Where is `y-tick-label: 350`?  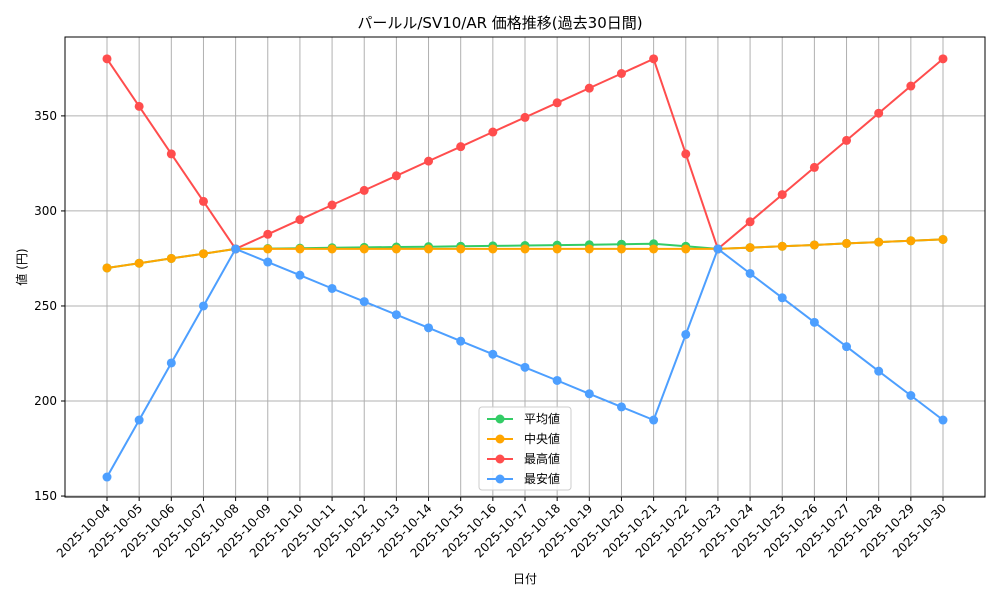
y-tick-label: 350 is located at coordinates (45, 116).